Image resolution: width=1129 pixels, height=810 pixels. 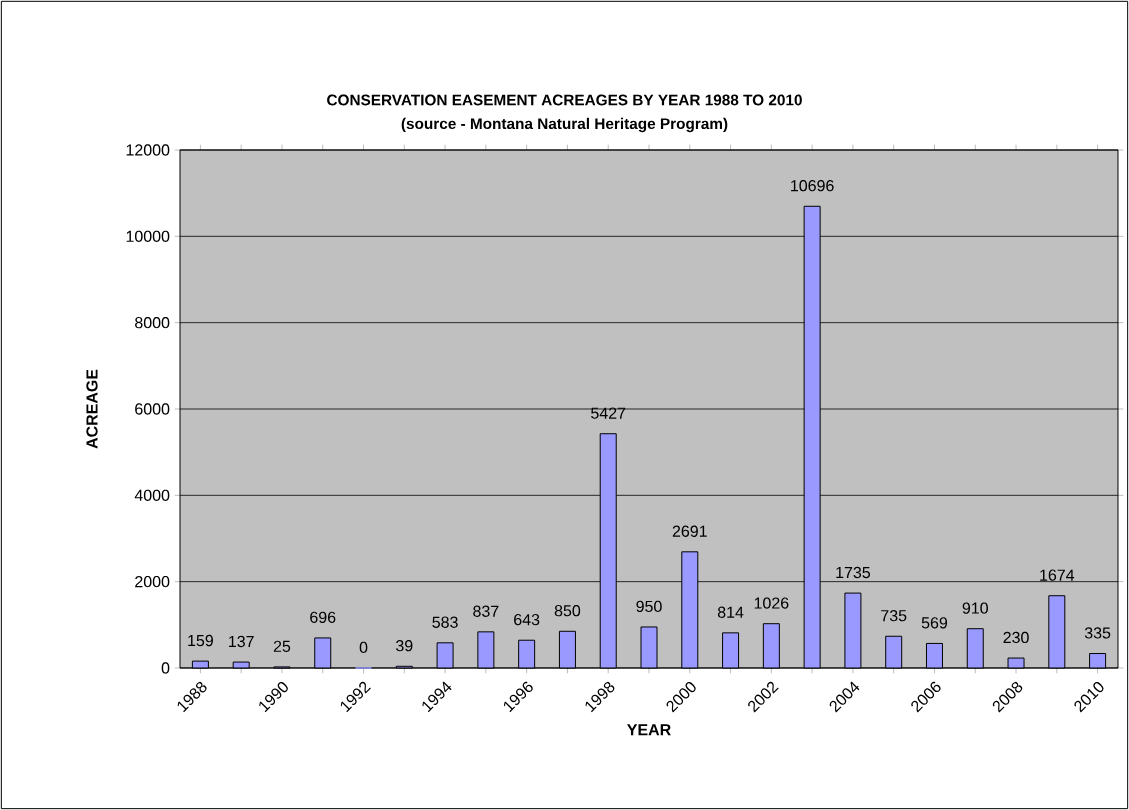 What do you see at coordinates (486, 611) in the screenshot?
I see `data-label: 837` at bounding box center [486, 611].